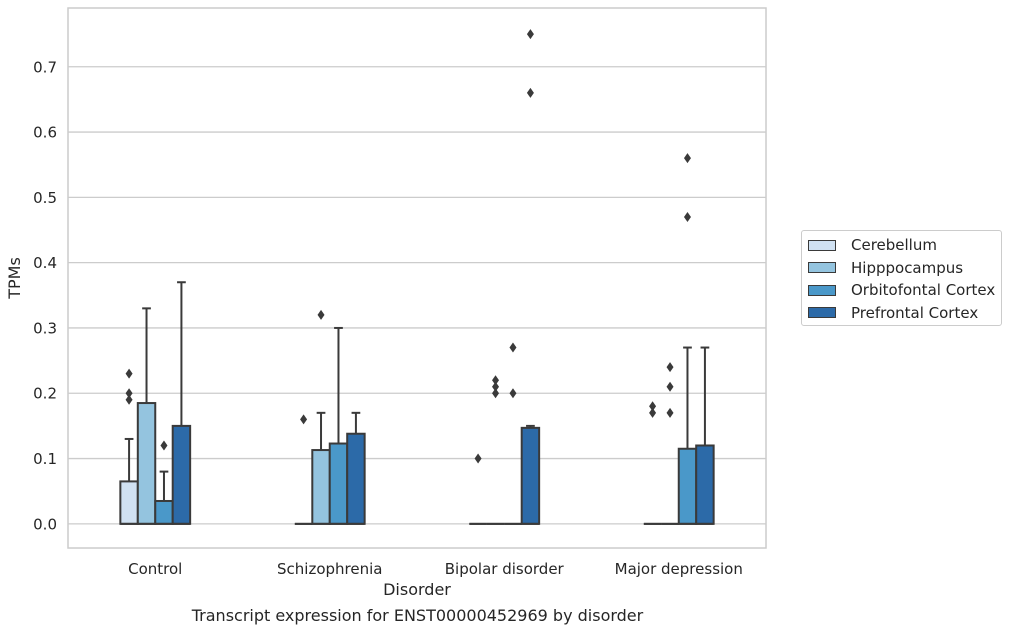 The width and height of the screenshot is (1014, 634). What do you see at coordinates (14, 278) in the screenshot?
I see `y-axis-label: TPMs` at bounding box center [14, 278].